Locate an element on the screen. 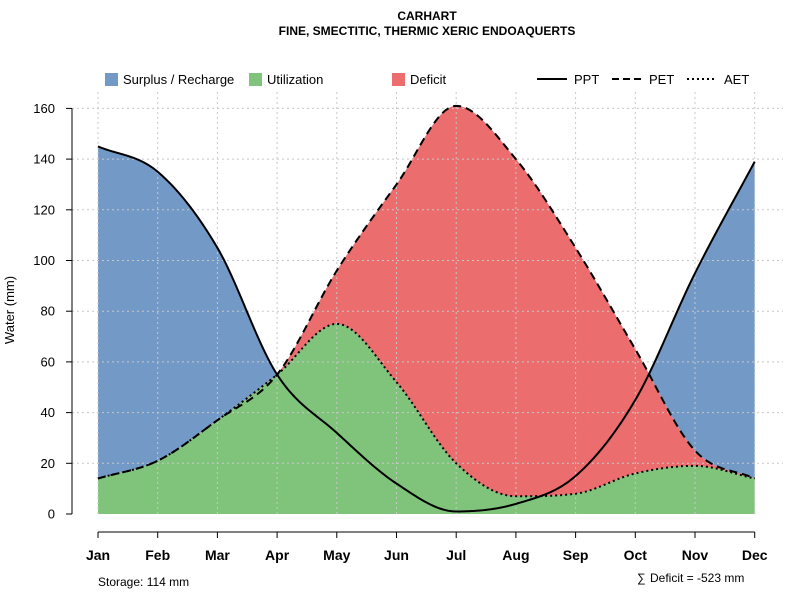 This screenshot has height=600, width=800. legend-swatch-deficit is located at coordinates (398, 79).